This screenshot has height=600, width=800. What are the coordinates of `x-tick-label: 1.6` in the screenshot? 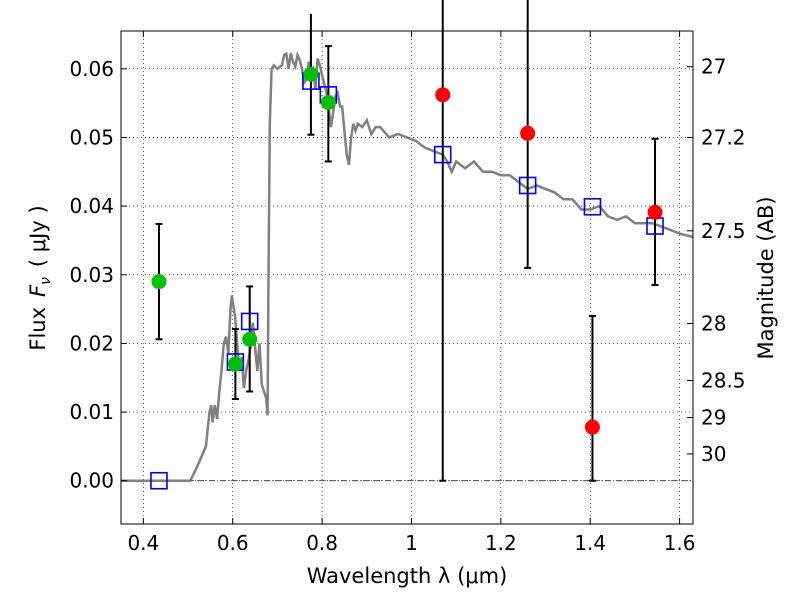 It's located at (680, 543).